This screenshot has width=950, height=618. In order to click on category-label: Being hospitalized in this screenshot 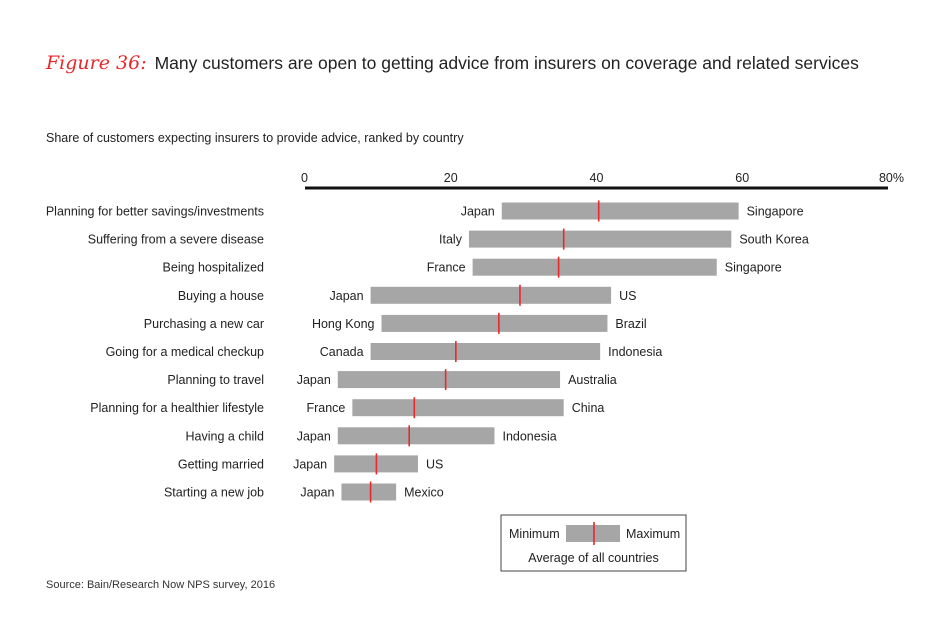, I will do `click(214, 268)`.